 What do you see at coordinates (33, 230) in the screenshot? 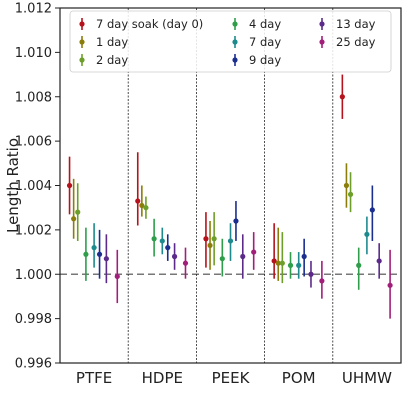
I see `y-tick-label: 1.002` at bounding box center [33, 230].